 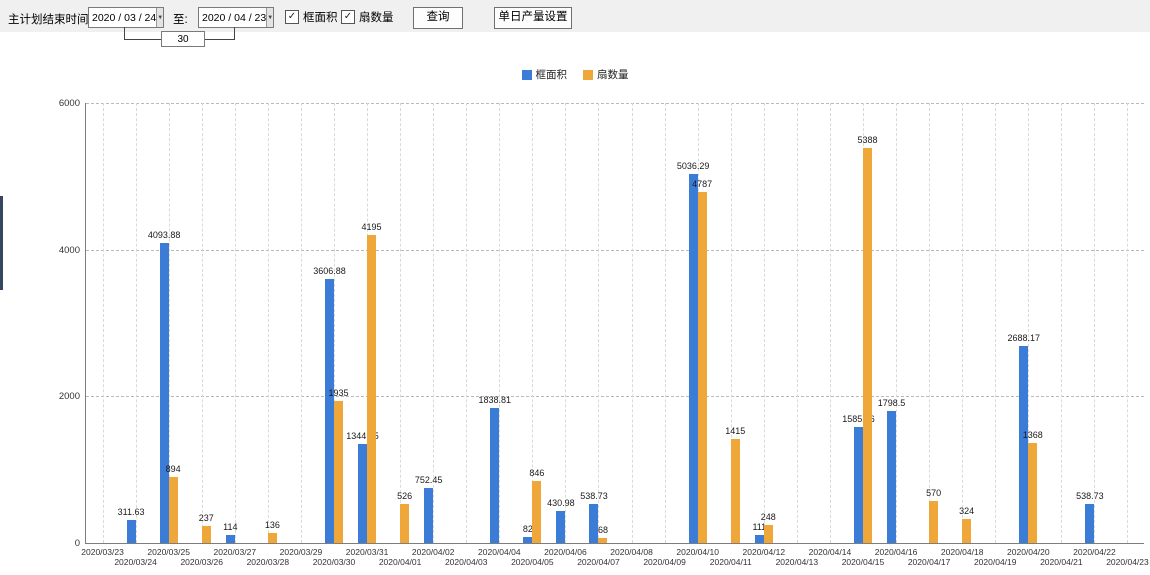 I want to click on x-axis-tick-label: 2020/04/19, so click(x=995, y=562).